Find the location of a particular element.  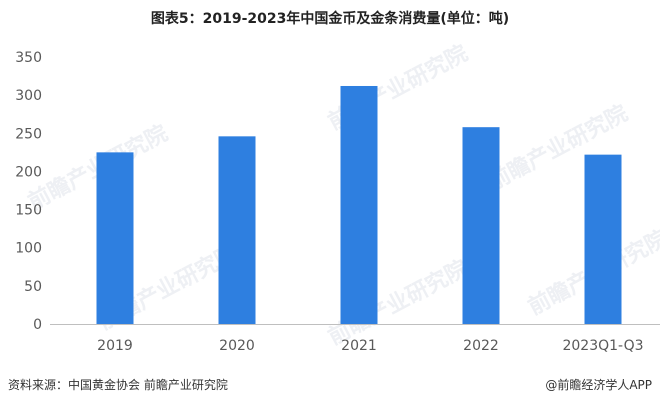

y-tick-label: 50 is located at coordinates (33, 287).